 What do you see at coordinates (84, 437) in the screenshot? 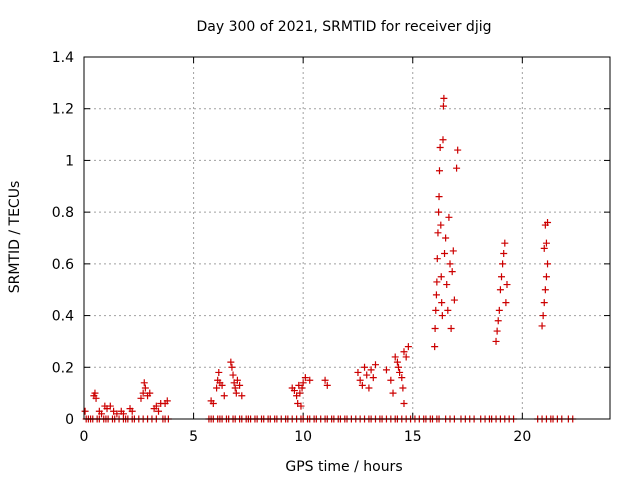
I see `x-tick-label: 0` at bounding box center [84, 437].